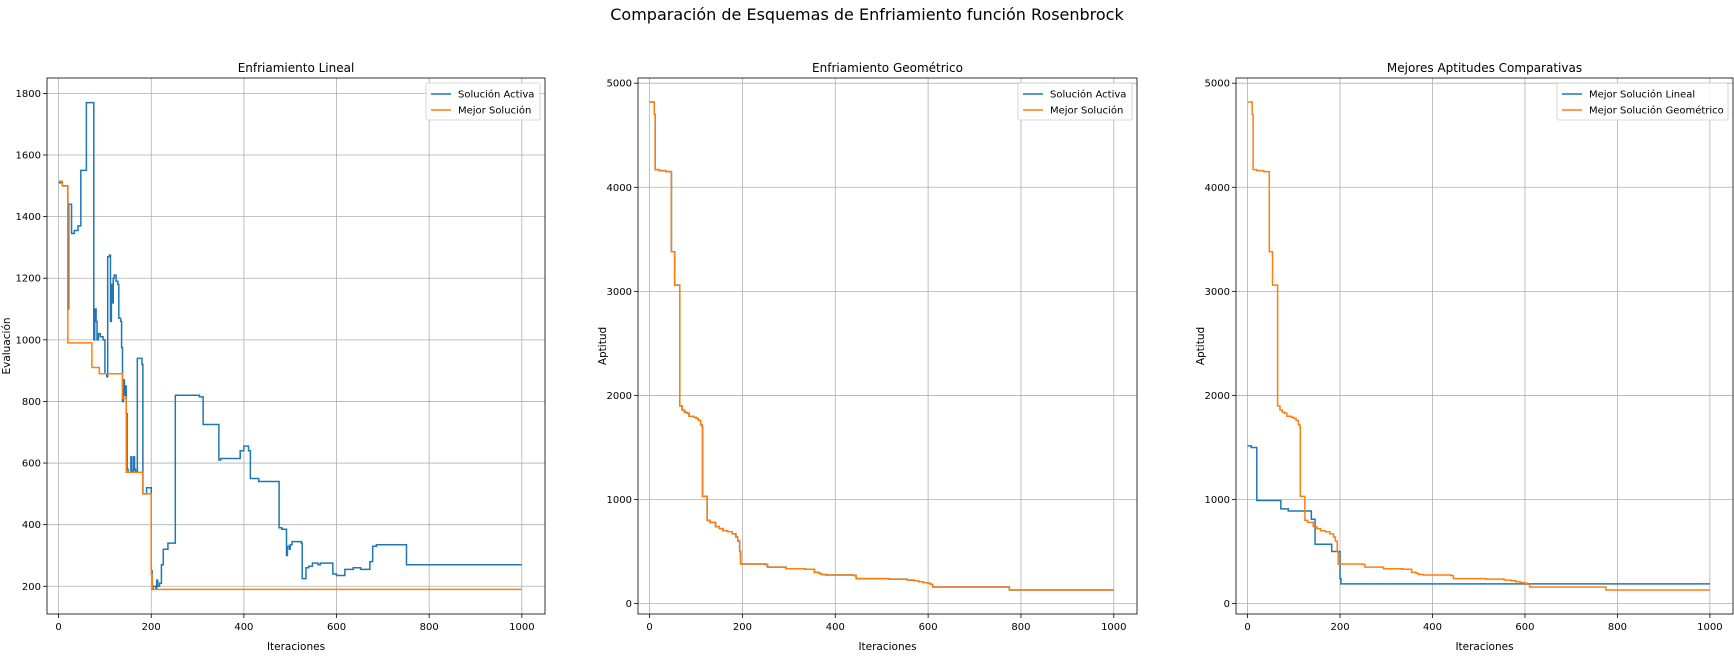 The height and width of the screenshot is (660, 1734). What do you see at coordinates (31, 464) in the screenshot?
I see `y-tick-label: 600` at bounding box center [31, 464].